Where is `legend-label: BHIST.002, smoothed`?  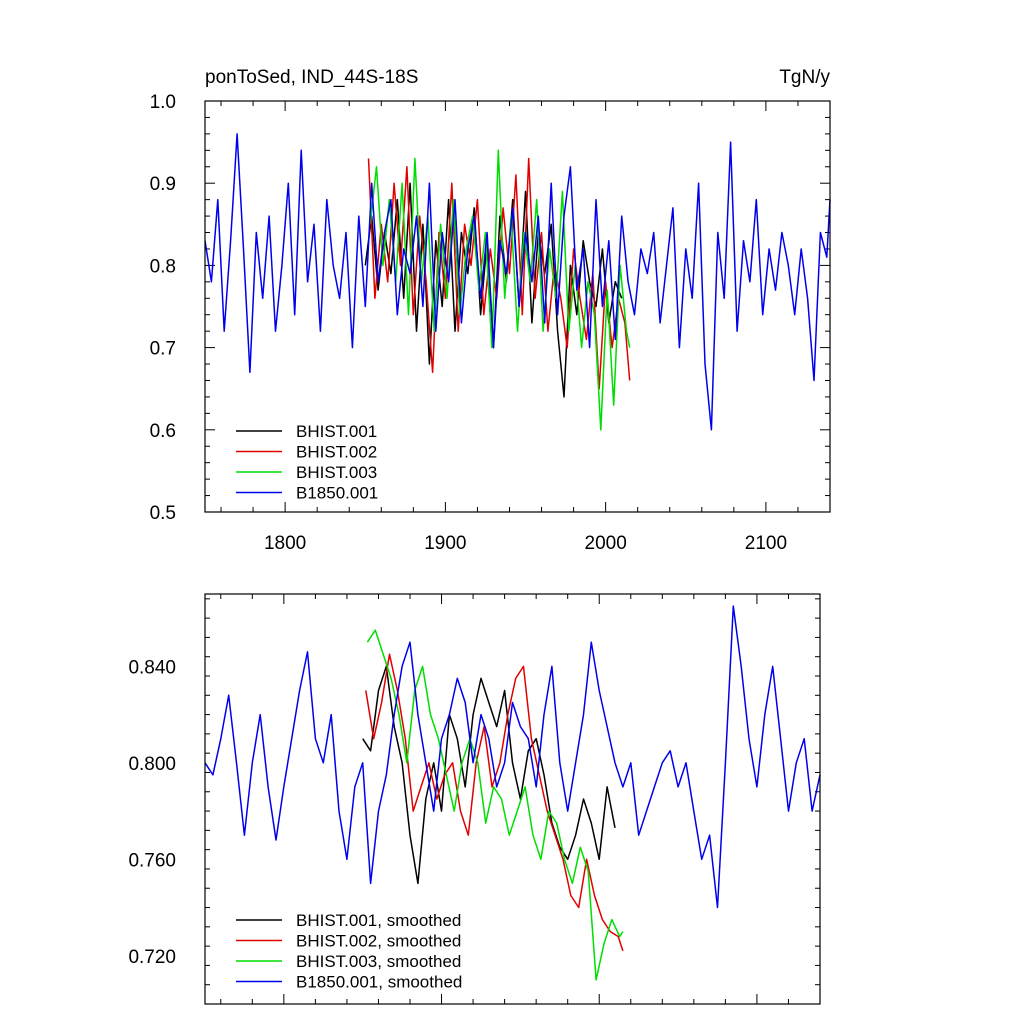
legend-label: BHIST.002, smoothed is located at coordinates (378, 941).